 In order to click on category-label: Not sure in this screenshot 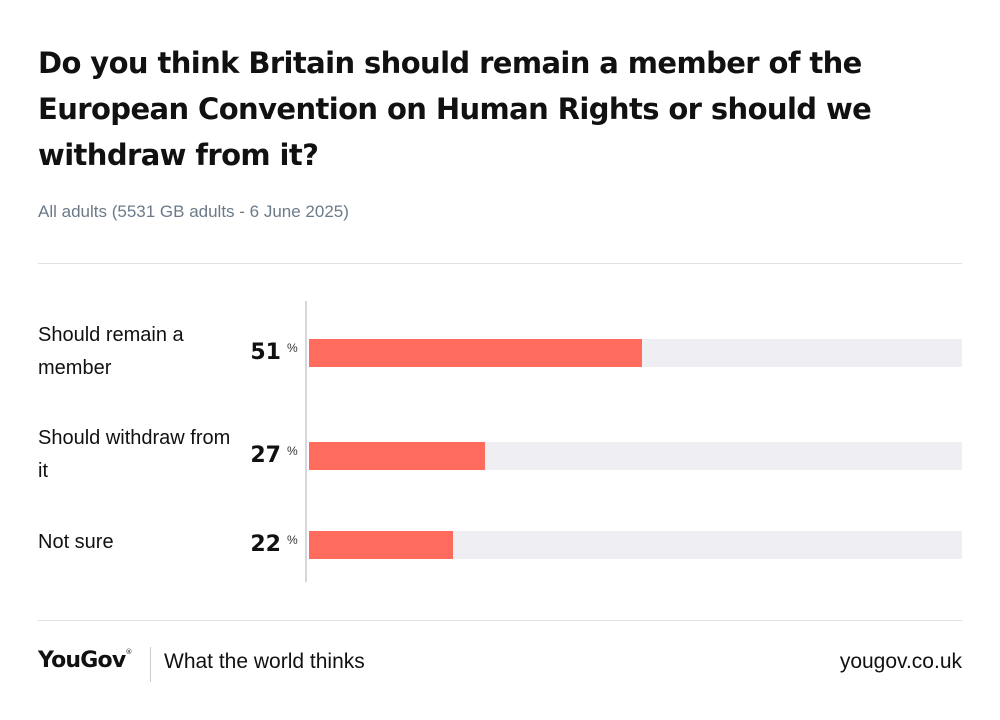, I will do `click(76, 542)`.